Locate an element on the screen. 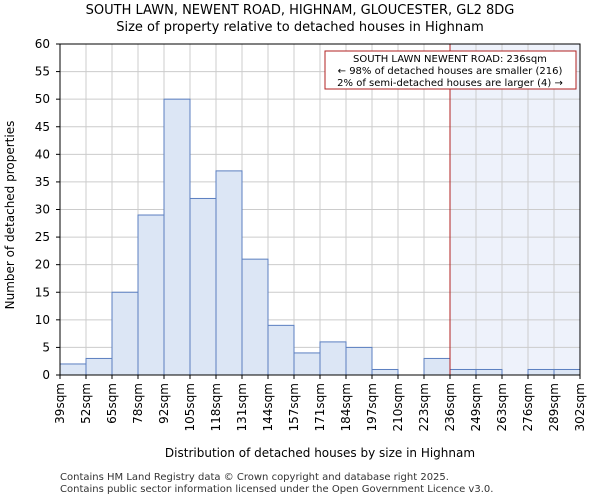 This screenshot has width=600, height=500. y-tick-label: 15 is located at coordinates (42, 292).